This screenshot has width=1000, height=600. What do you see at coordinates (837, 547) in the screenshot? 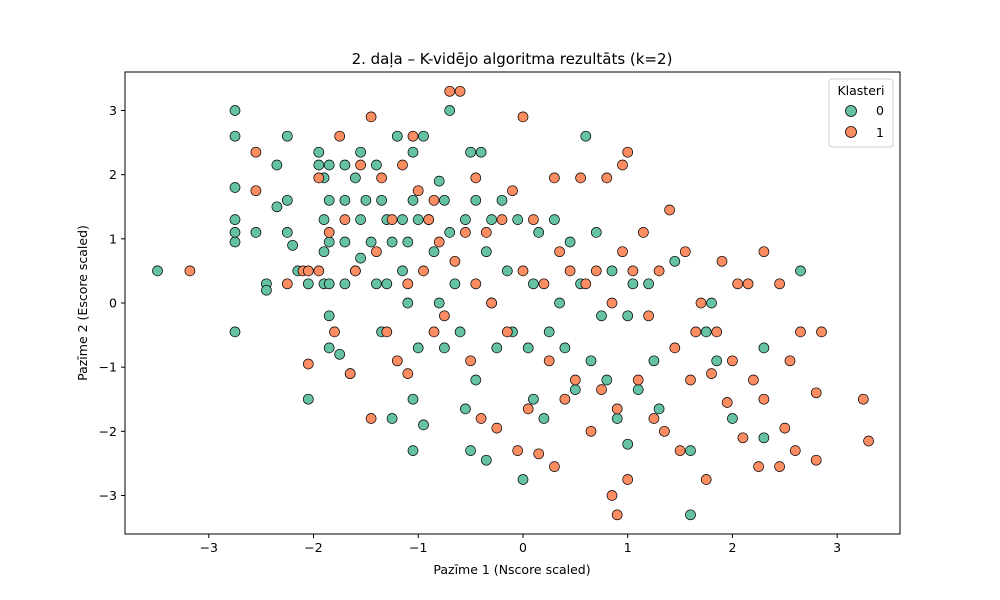
I see `x-tick-label: 3` at bounding box center [837, 547].